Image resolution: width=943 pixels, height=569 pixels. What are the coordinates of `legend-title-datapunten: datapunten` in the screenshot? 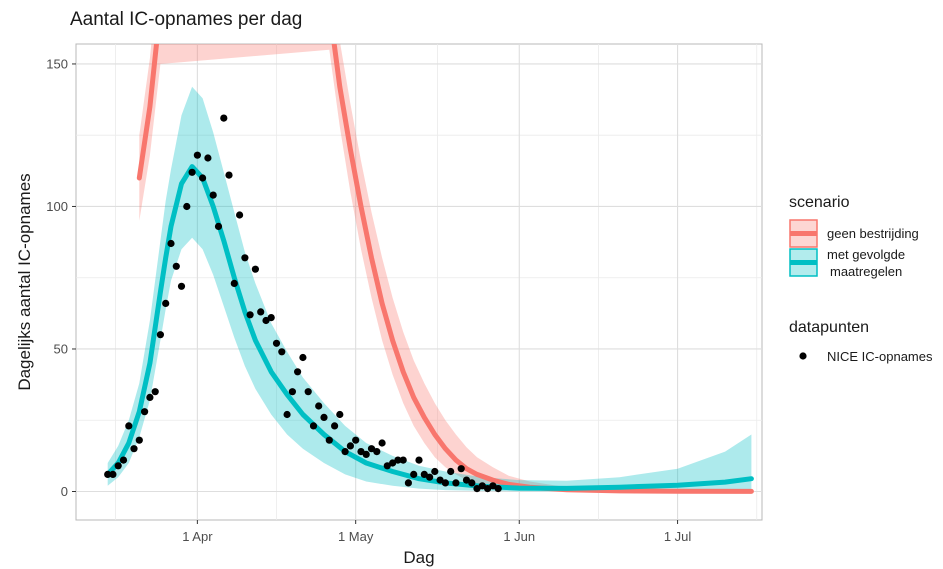 It's located at (829, 327).